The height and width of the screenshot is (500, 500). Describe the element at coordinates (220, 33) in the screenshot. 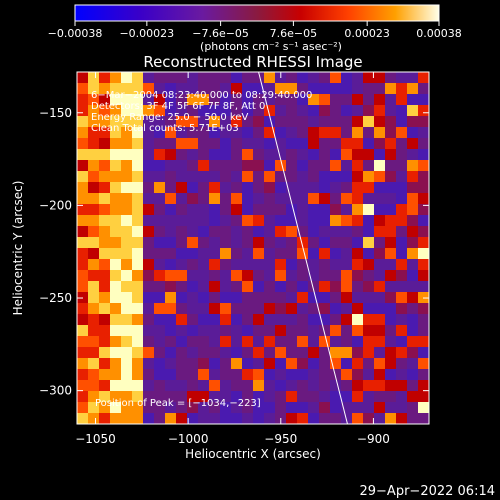

I see `colorbar-tick-label: −7.6e−05` at that location.